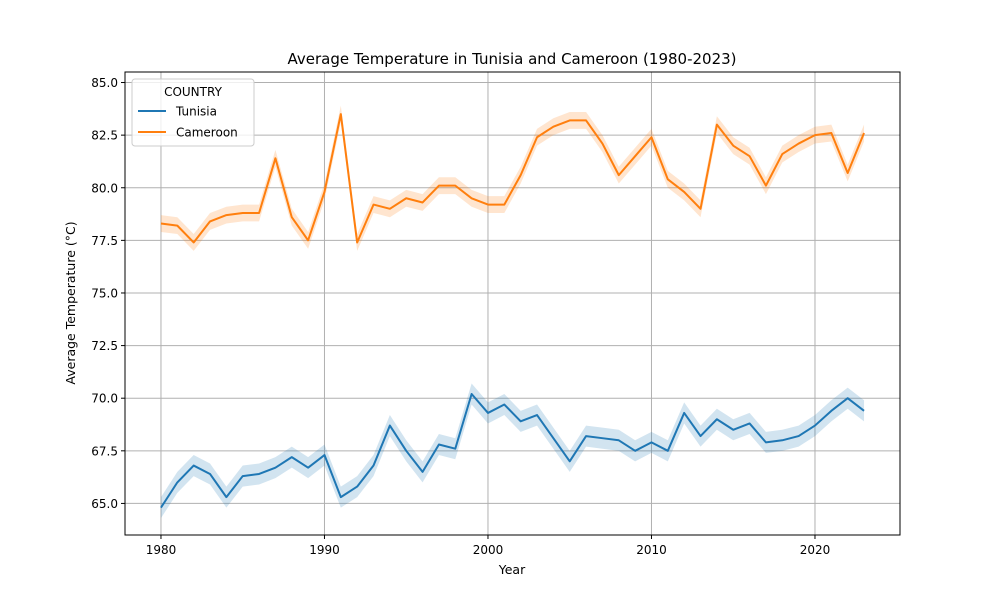  Describe the element at coordinates (104, 293) in the screenshot. I see `y-tick-label: 75.0` at that location.